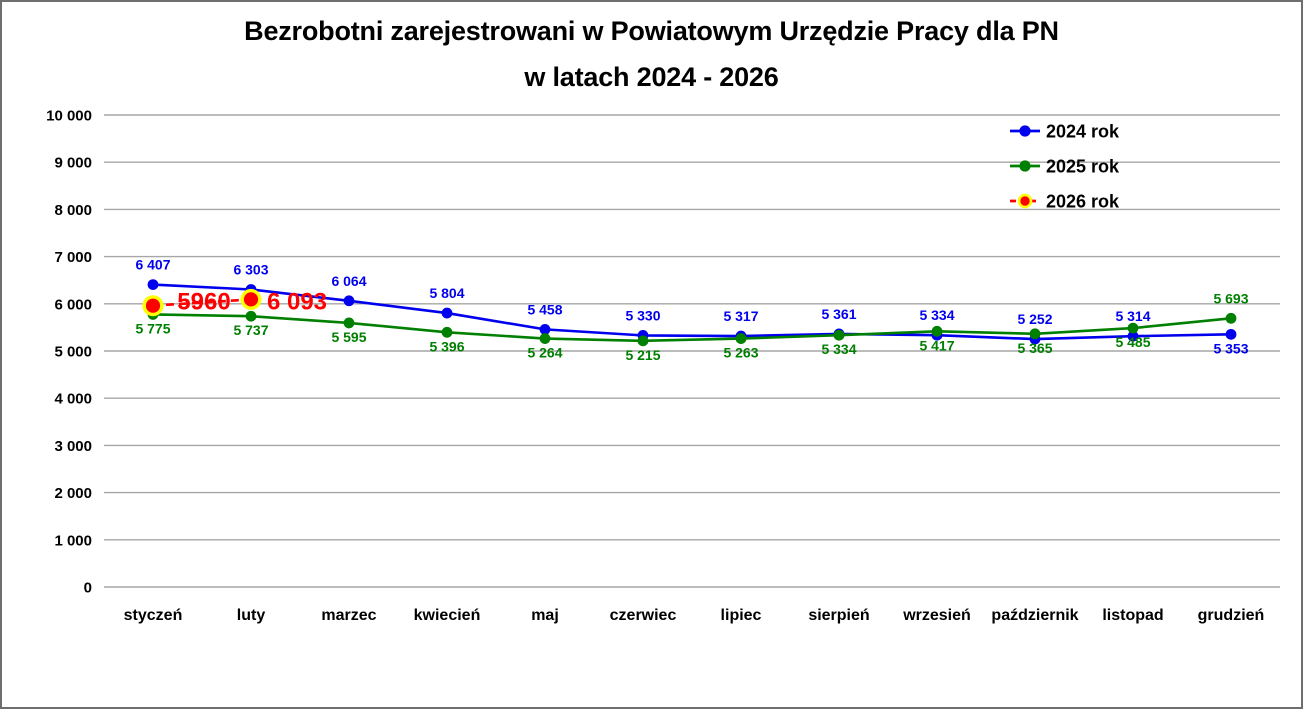  I want to click on data-label-2024-rok: 5 804, so click(446, 293).